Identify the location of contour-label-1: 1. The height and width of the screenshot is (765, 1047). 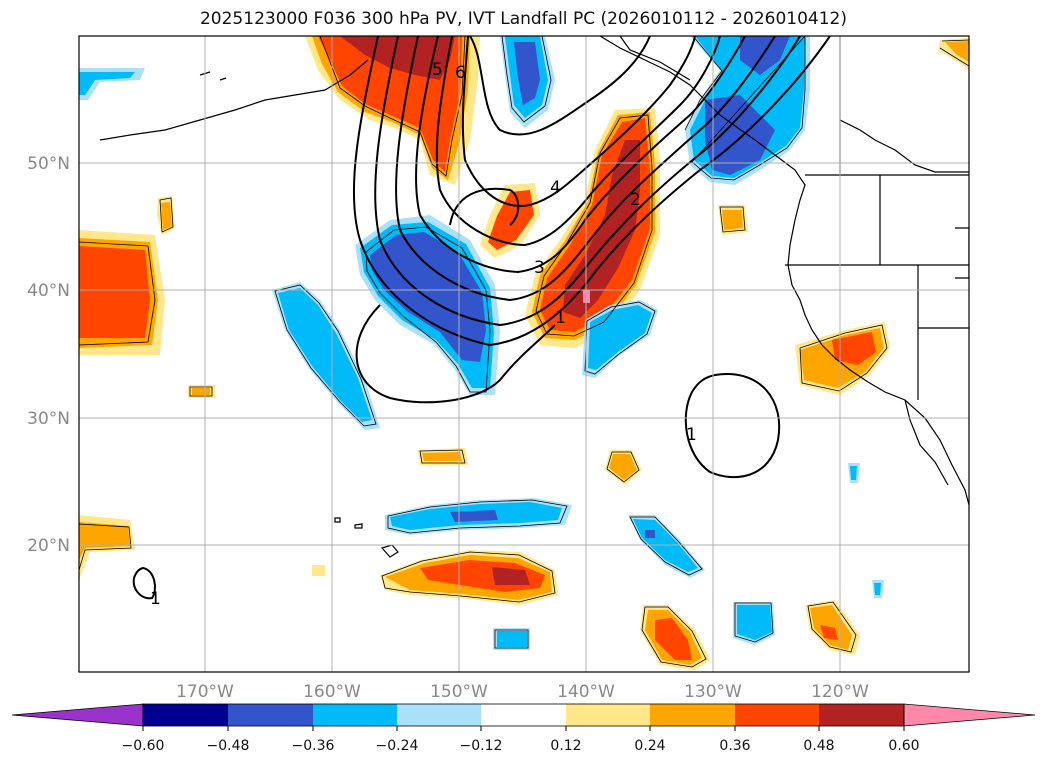
(560, 318).